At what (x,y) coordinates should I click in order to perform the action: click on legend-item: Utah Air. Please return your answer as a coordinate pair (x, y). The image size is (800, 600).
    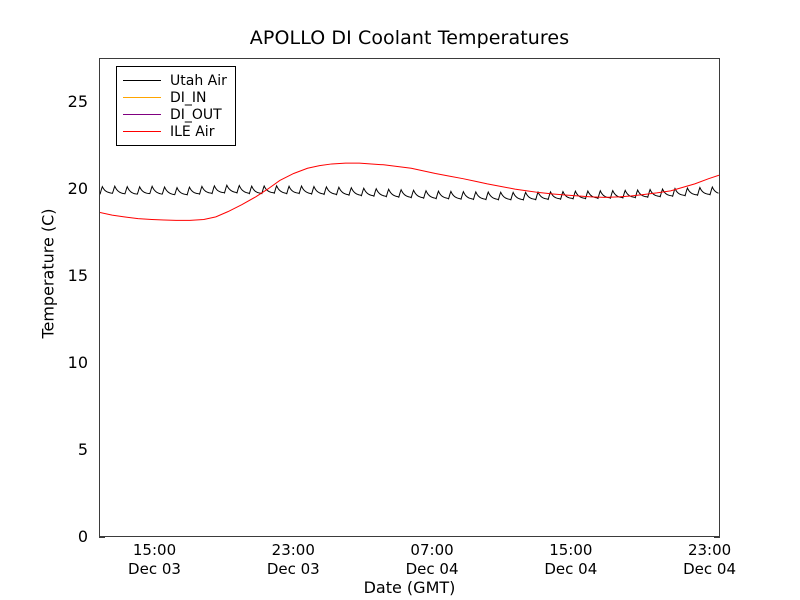
    Looking at the image, I should click on (175, 80).